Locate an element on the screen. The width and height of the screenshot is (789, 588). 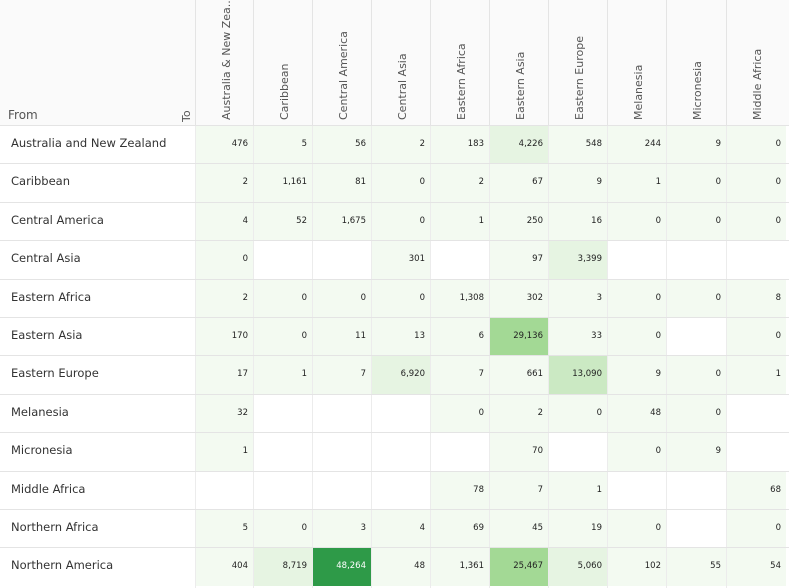
matrix-cell: 97 is located at coordinates (519, 260).